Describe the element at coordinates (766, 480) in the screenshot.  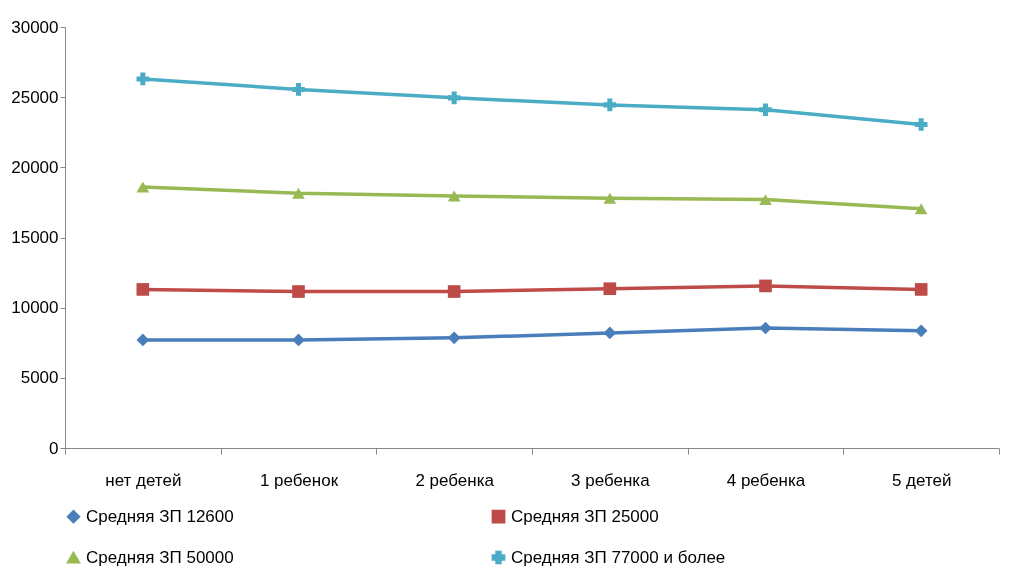
I see `x-tick-label: 4 ребенка` at that location.